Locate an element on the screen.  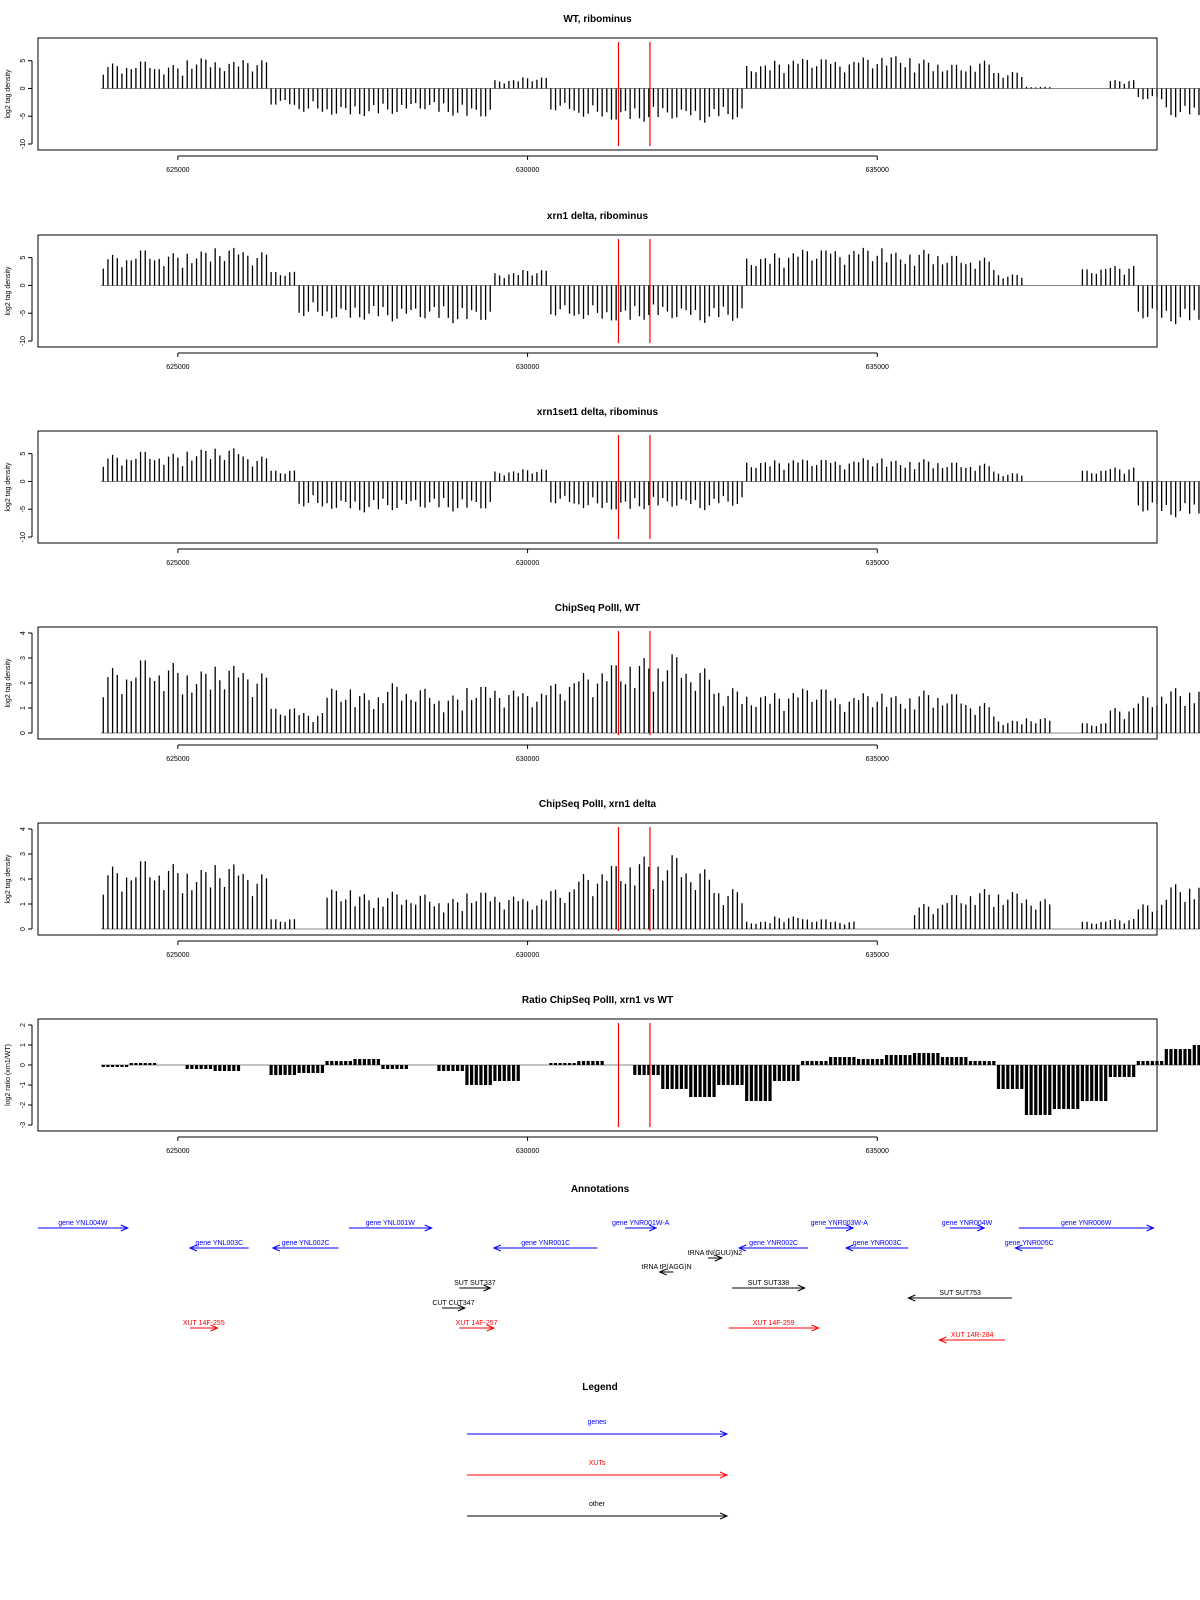
annotation-arrow: gene YNR003W-A is located at coordinates (840, 1226).